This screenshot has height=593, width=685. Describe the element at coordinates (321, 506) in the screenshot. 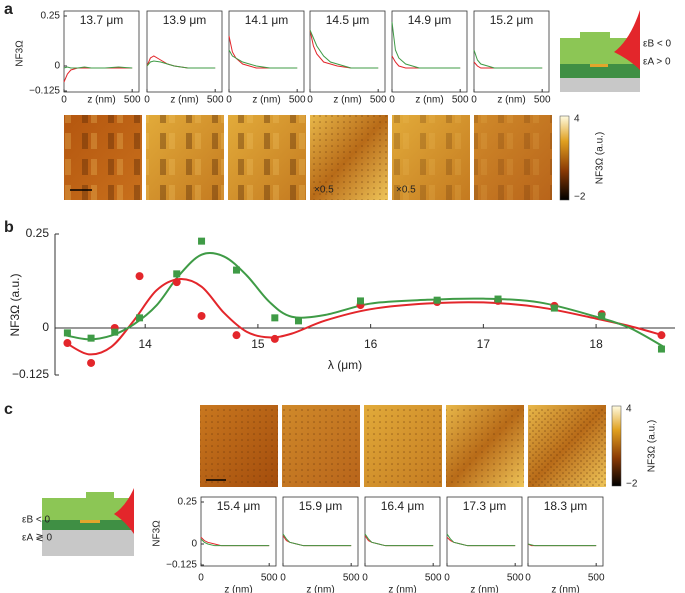

I see `plot-title: 15.9 μm` at that location.